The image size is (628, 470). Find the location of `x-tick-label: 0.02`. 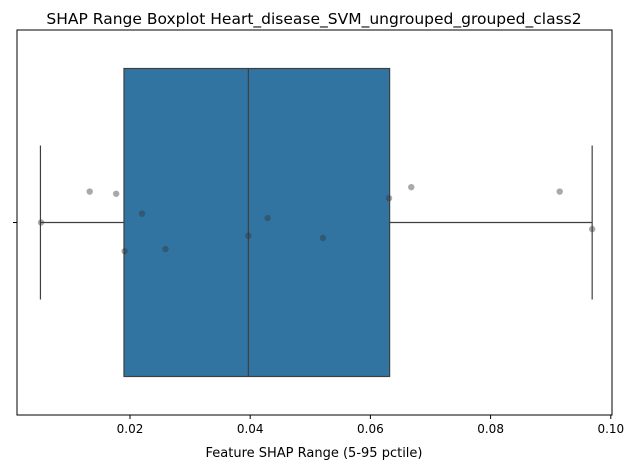

x-tick-label: 0.02 is located at coordinates (130, 429).